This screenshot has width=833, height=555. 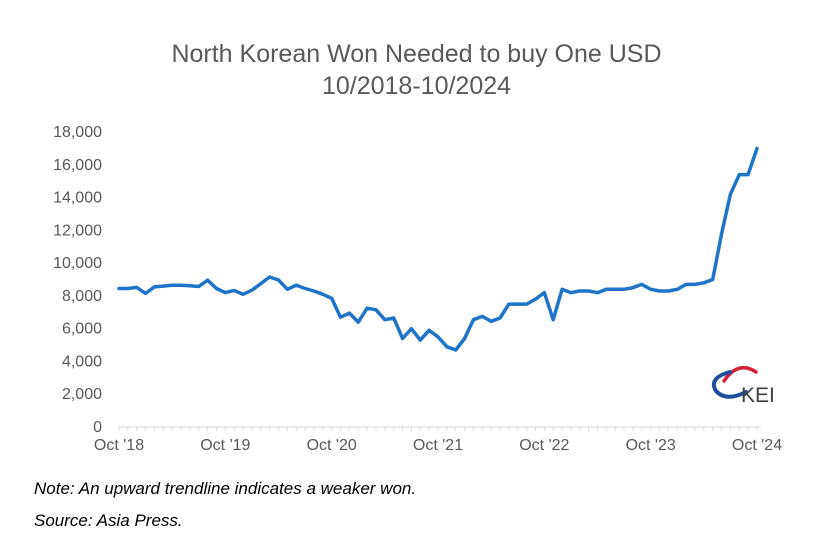 What do you see at coordinates (416, 86) in the screenshot?
I see `chart-subtitle: 10/2018-10/2024` at bounding box center [416, 86].